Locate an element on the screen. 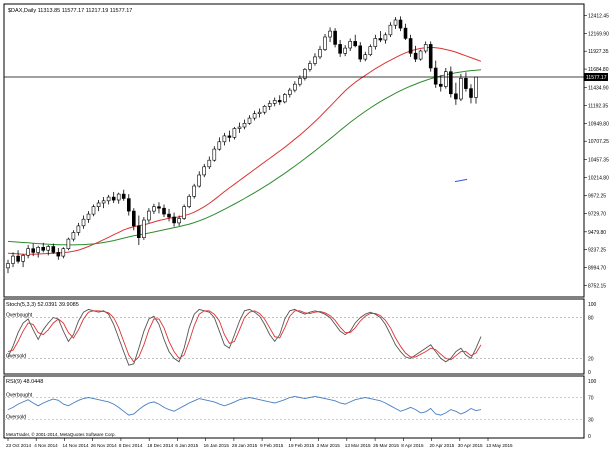 This screenshot has height=450, width=614. price-tick-label: 10707.25 is located at coordinates (598, 142).